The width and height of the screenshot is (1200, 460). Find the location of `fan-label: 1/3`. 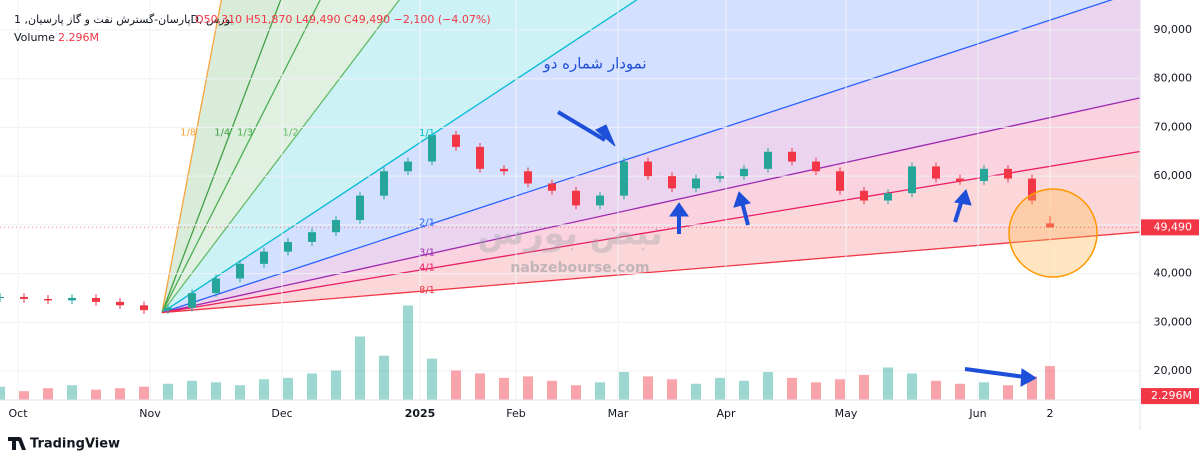

fan-label: 1/3 is located at coordinates (245, 133).